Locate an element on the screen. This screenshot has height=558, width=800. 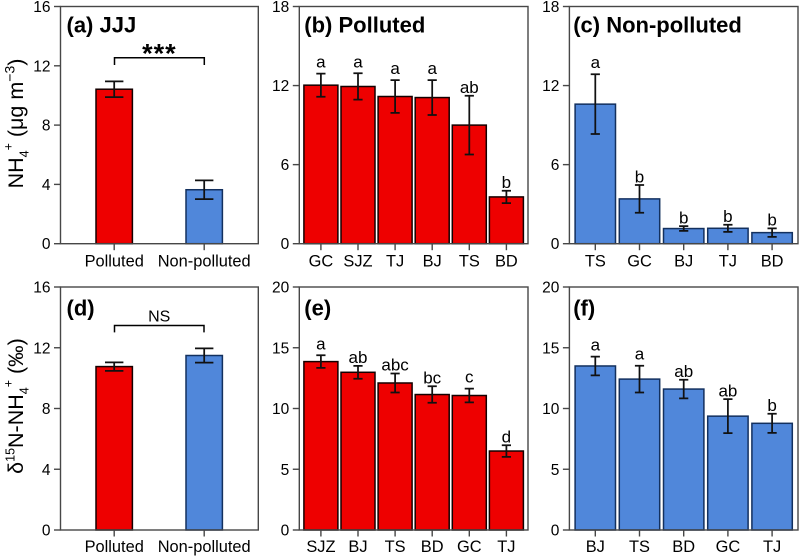
svg-text: (a) JJJ is located at coordinates (102, 25).